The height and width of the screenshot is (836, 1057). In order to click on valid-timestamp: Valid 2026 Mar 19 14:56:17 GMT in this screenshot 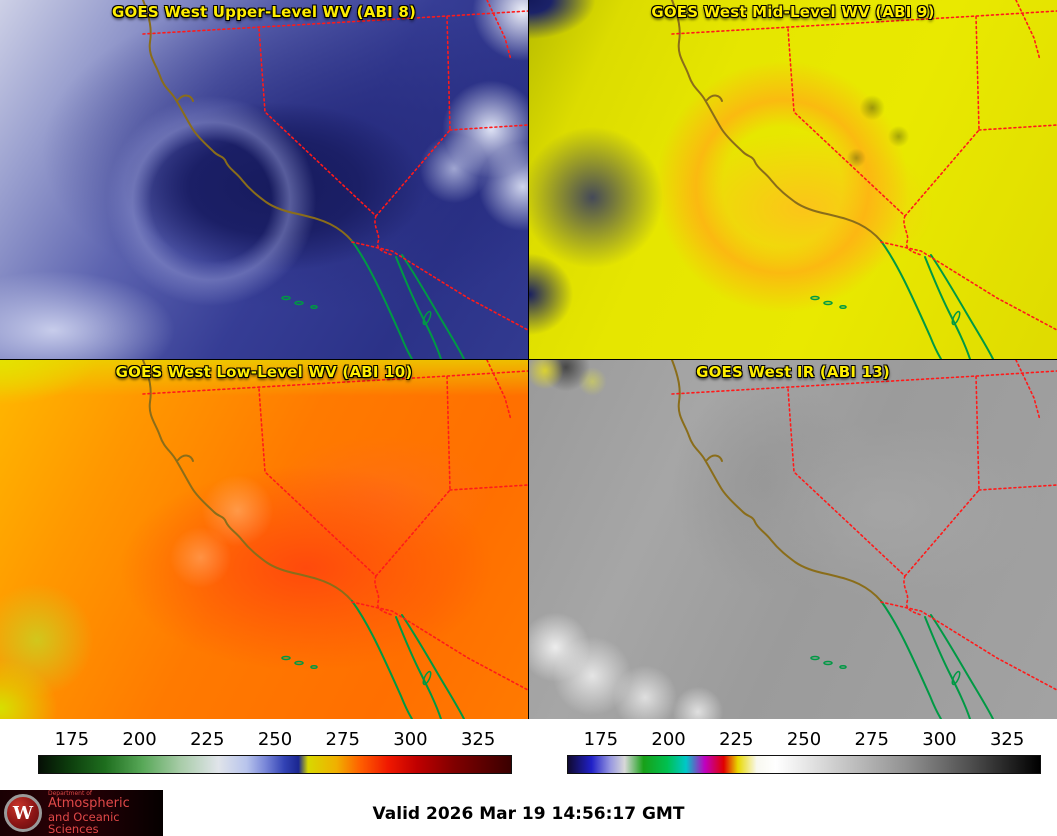, I will do `click(528, 813)`.